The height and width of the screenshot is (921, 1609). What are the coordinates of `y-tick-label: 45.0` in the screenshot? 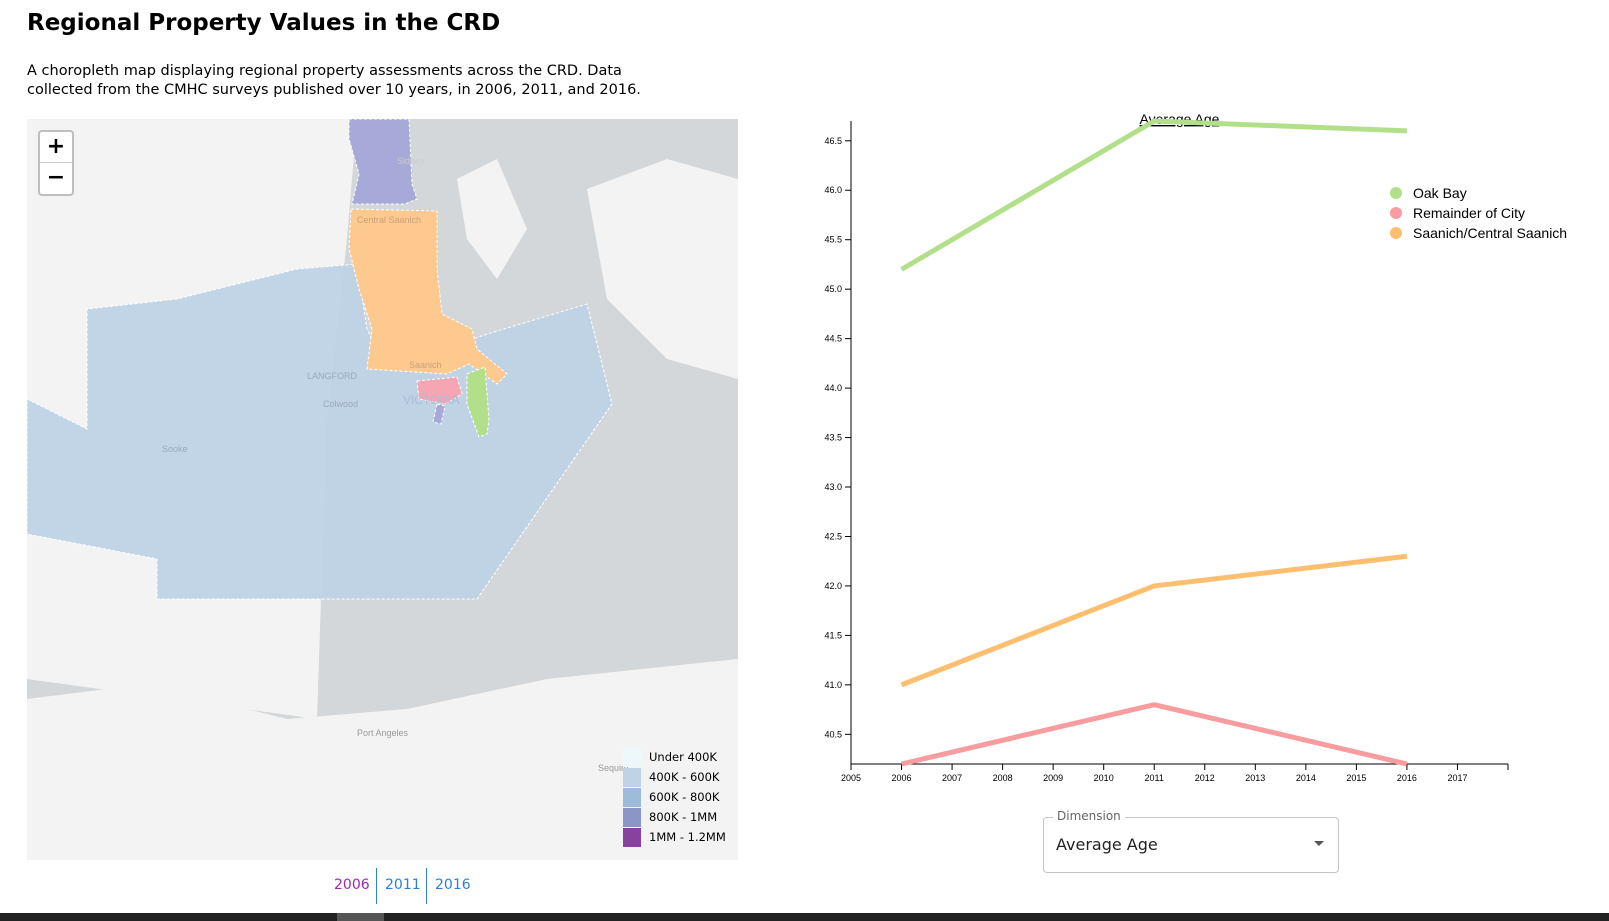 It's located at (833, 289).